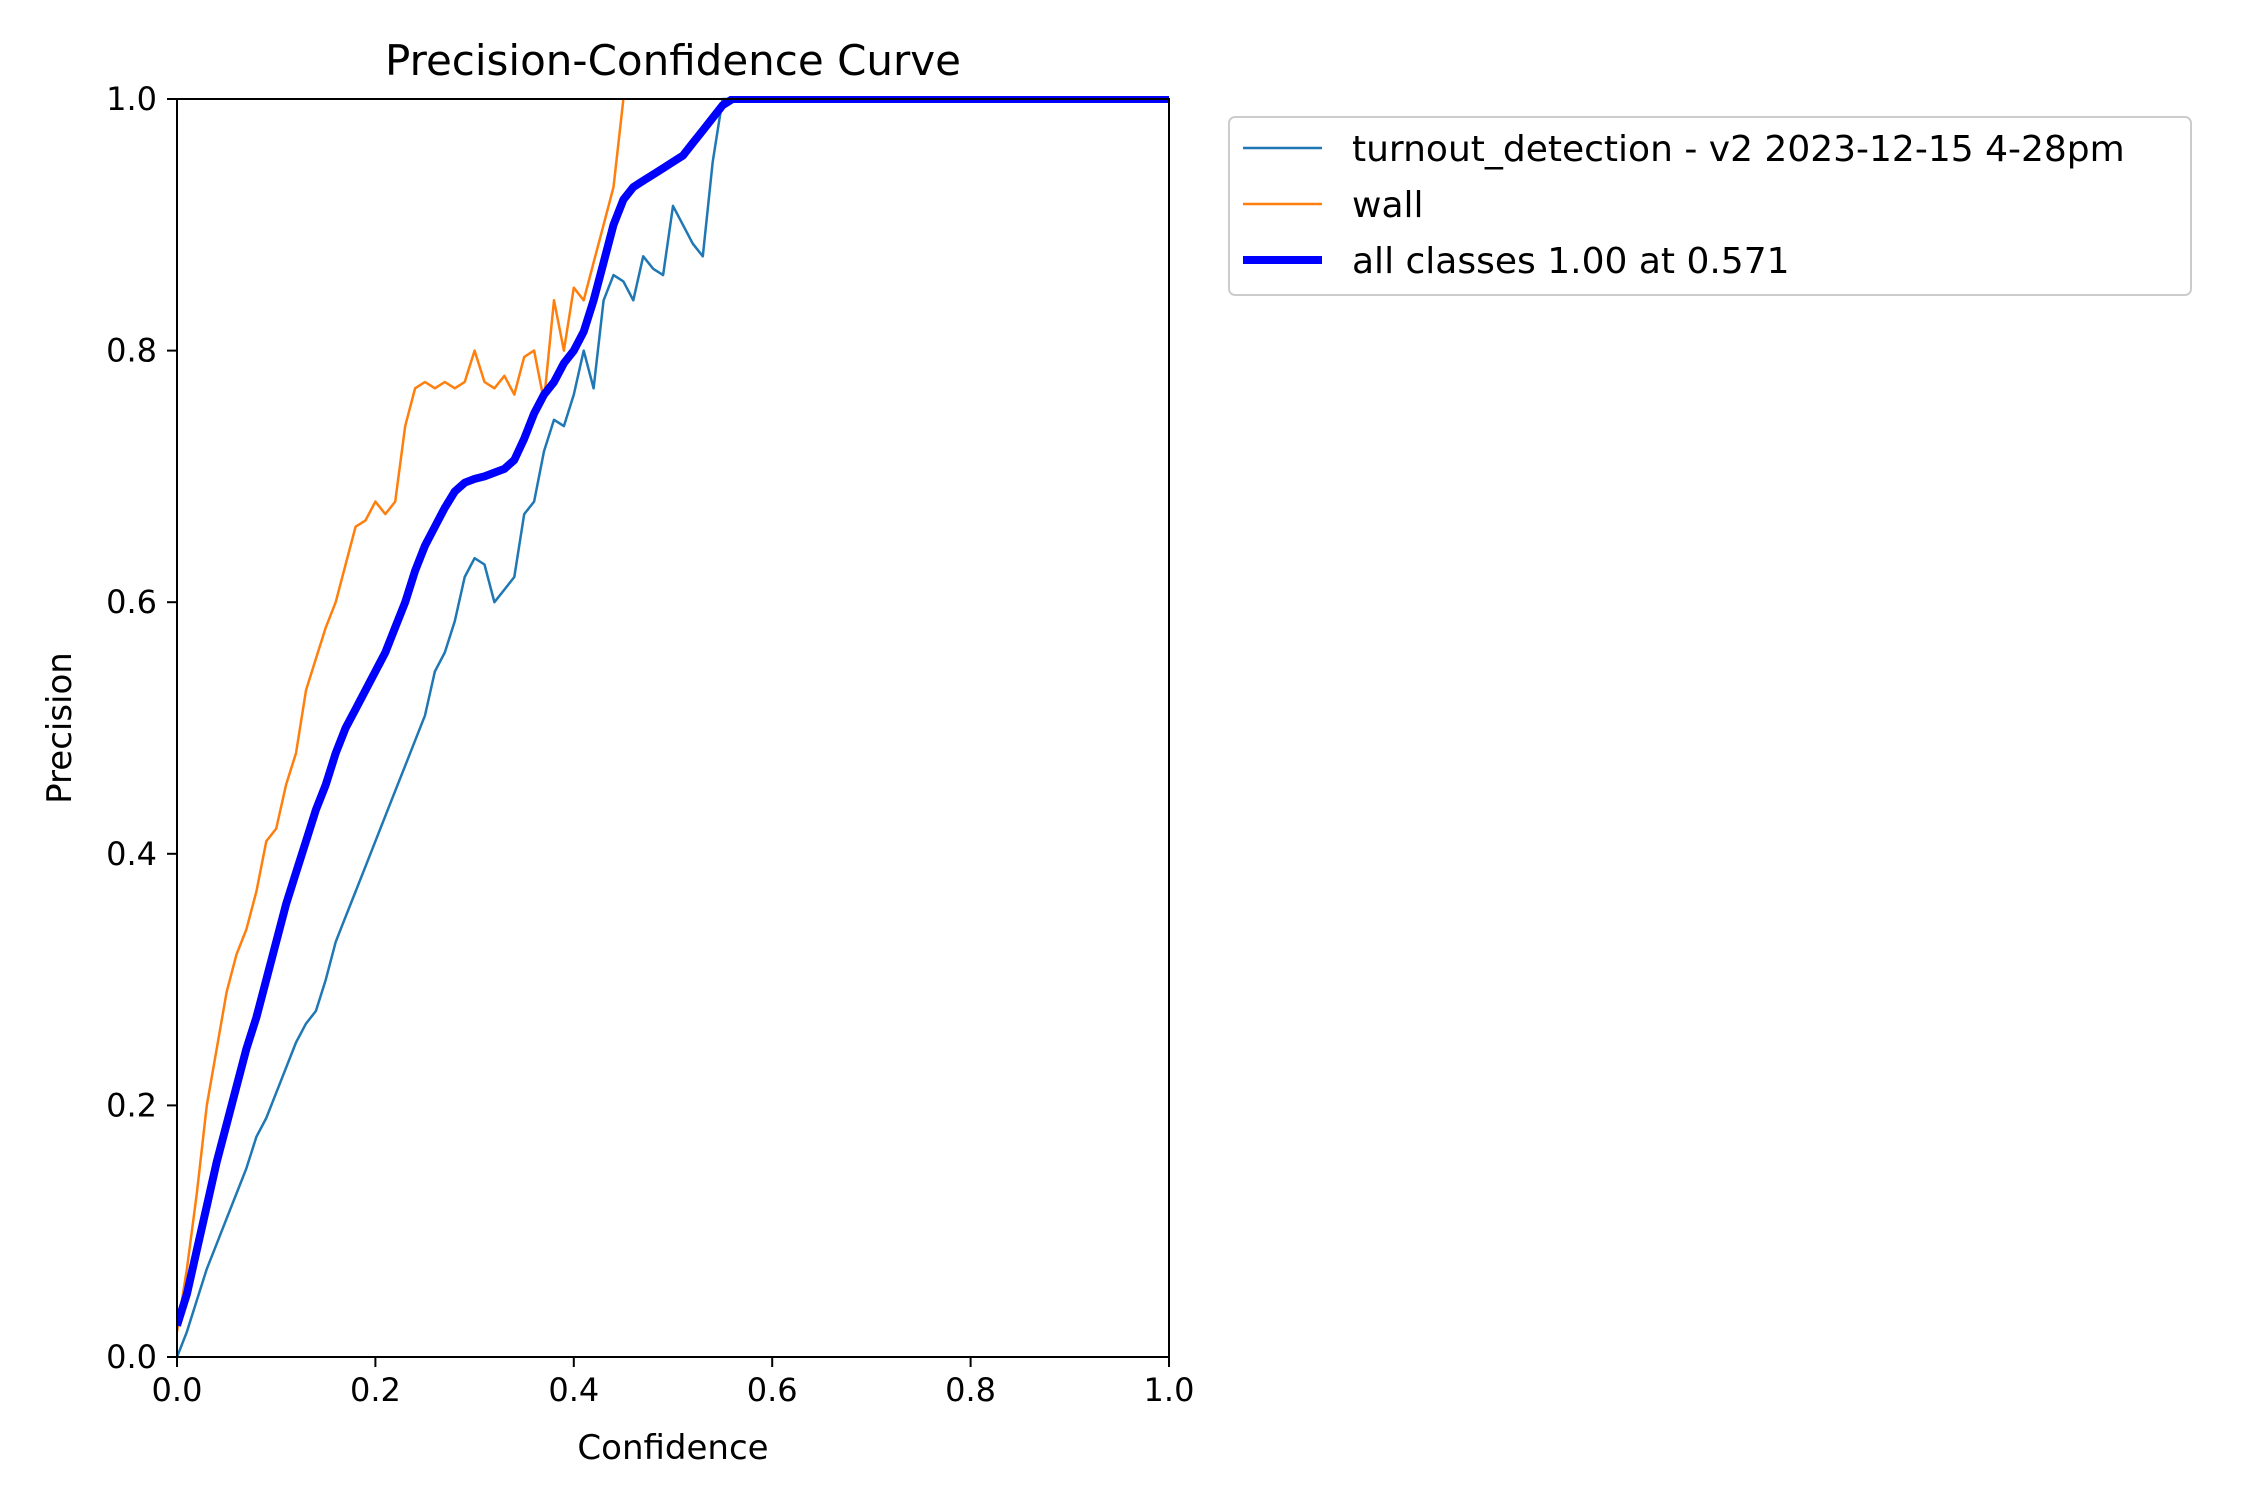 Image resolution: width=2250 pixels, height=1500 pixels. What do you see at coordinates (673, 1383) in the screenshot?
I see `x-axis-ticks: 0.0 0.2 0.4 0.6 0.8 1.0` at bounding box center [673, 1383].